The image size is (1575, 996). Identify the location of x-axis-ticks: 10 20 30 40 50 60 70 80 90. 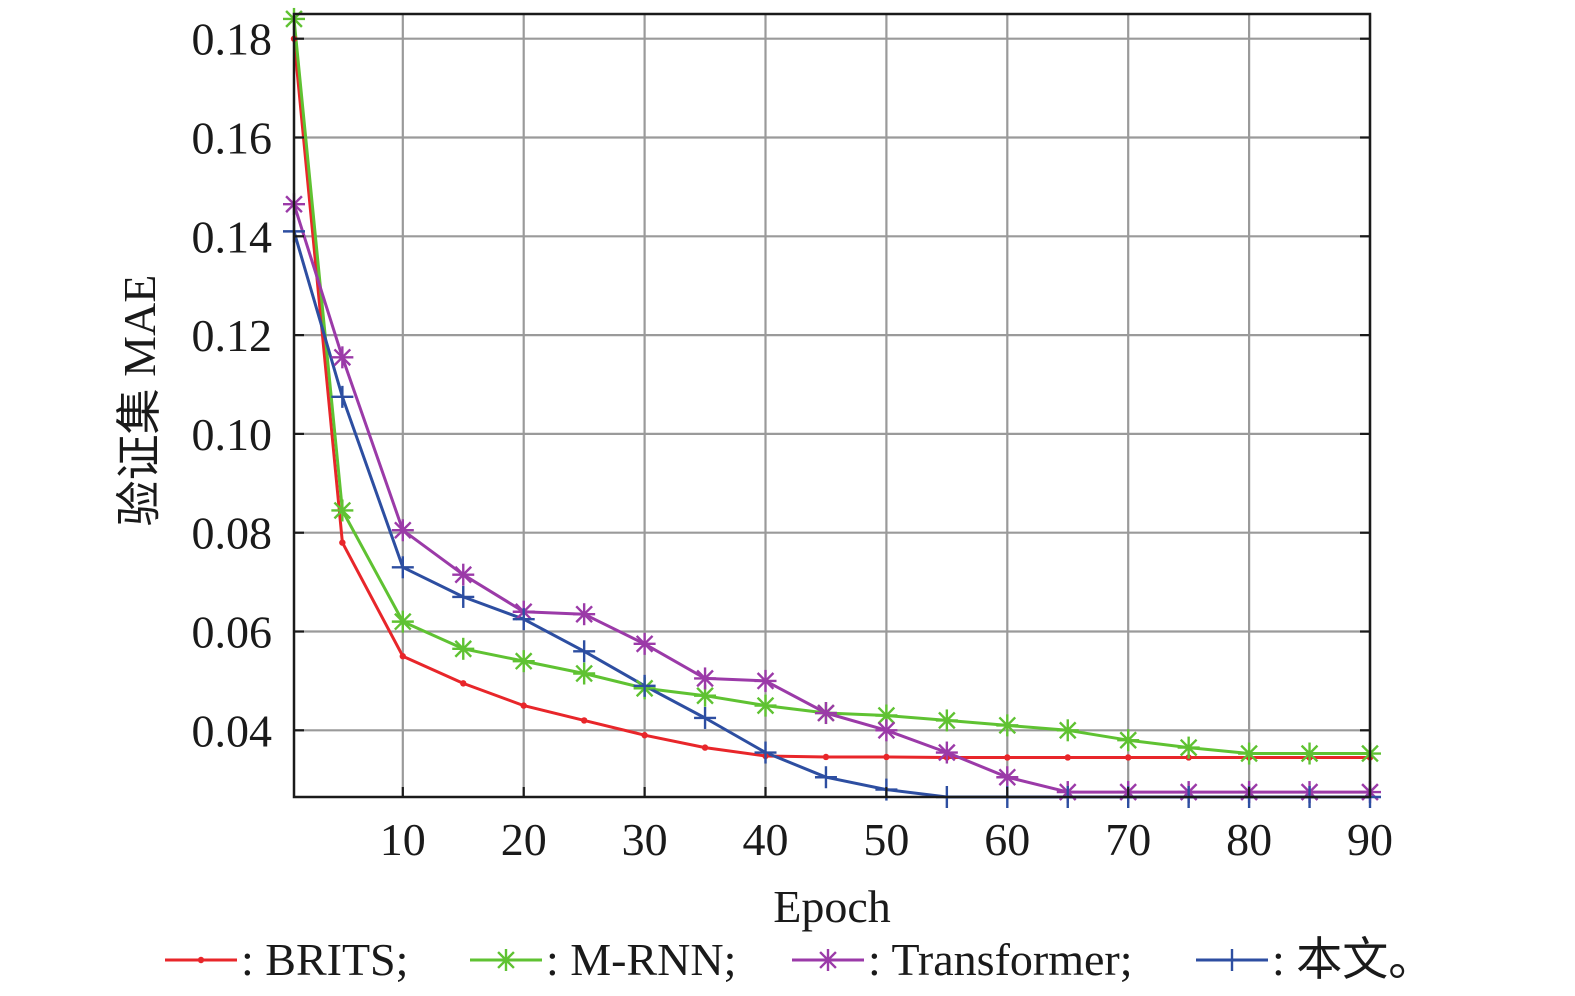
(886, 826).